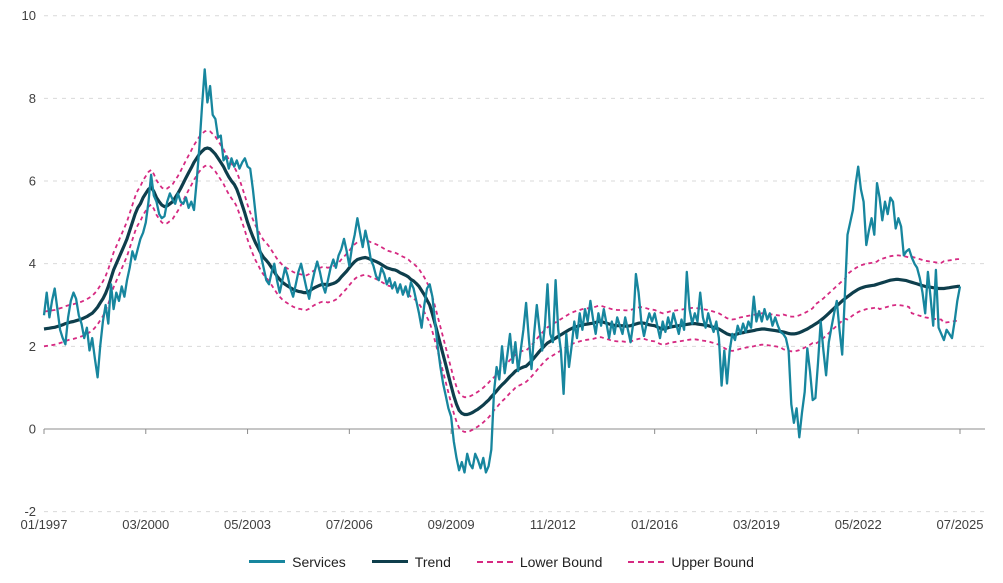 This screenshot has height=583, width=1003. Describe the element at coordinates (411, 561) in the screenshot. I see `legend-item-trend: Trend` at that location.